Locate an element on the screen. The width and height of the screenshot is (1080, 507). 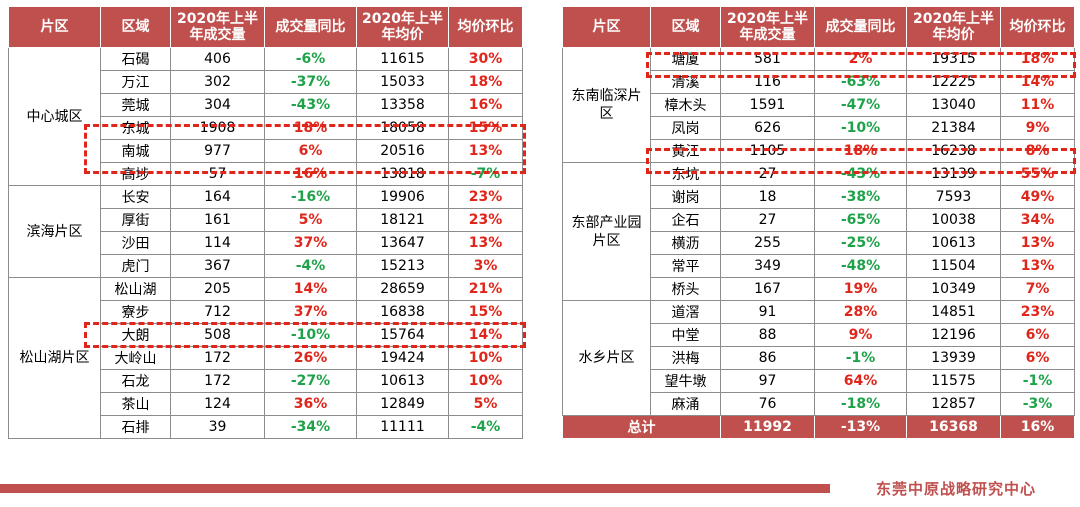
price-mom-cell: 3% is located at coordinates (485, 266).